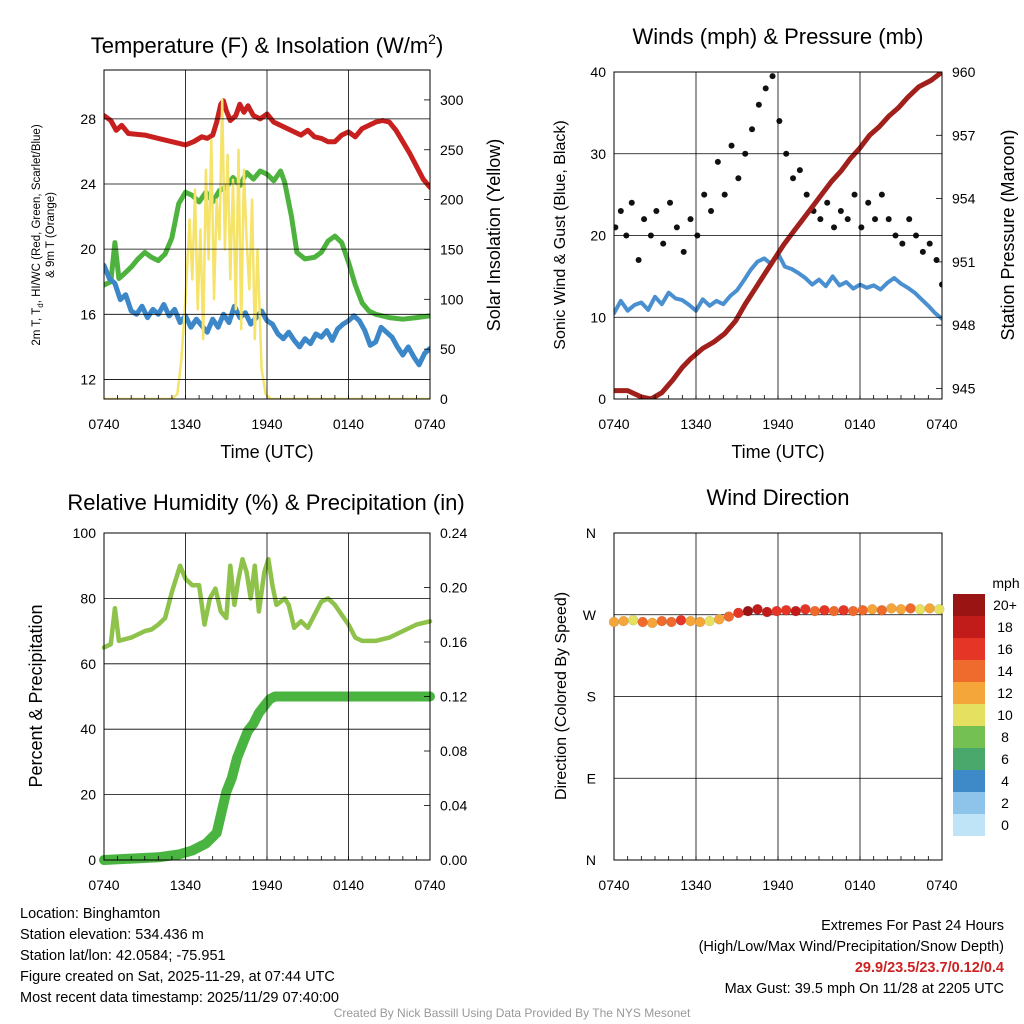 This screenshot has height=1024, width=1024. What do you see at coordinates (88, 379) in the screenshot?
I see `temperature-y-tick-label: 12` at bounding box center [88, 379].